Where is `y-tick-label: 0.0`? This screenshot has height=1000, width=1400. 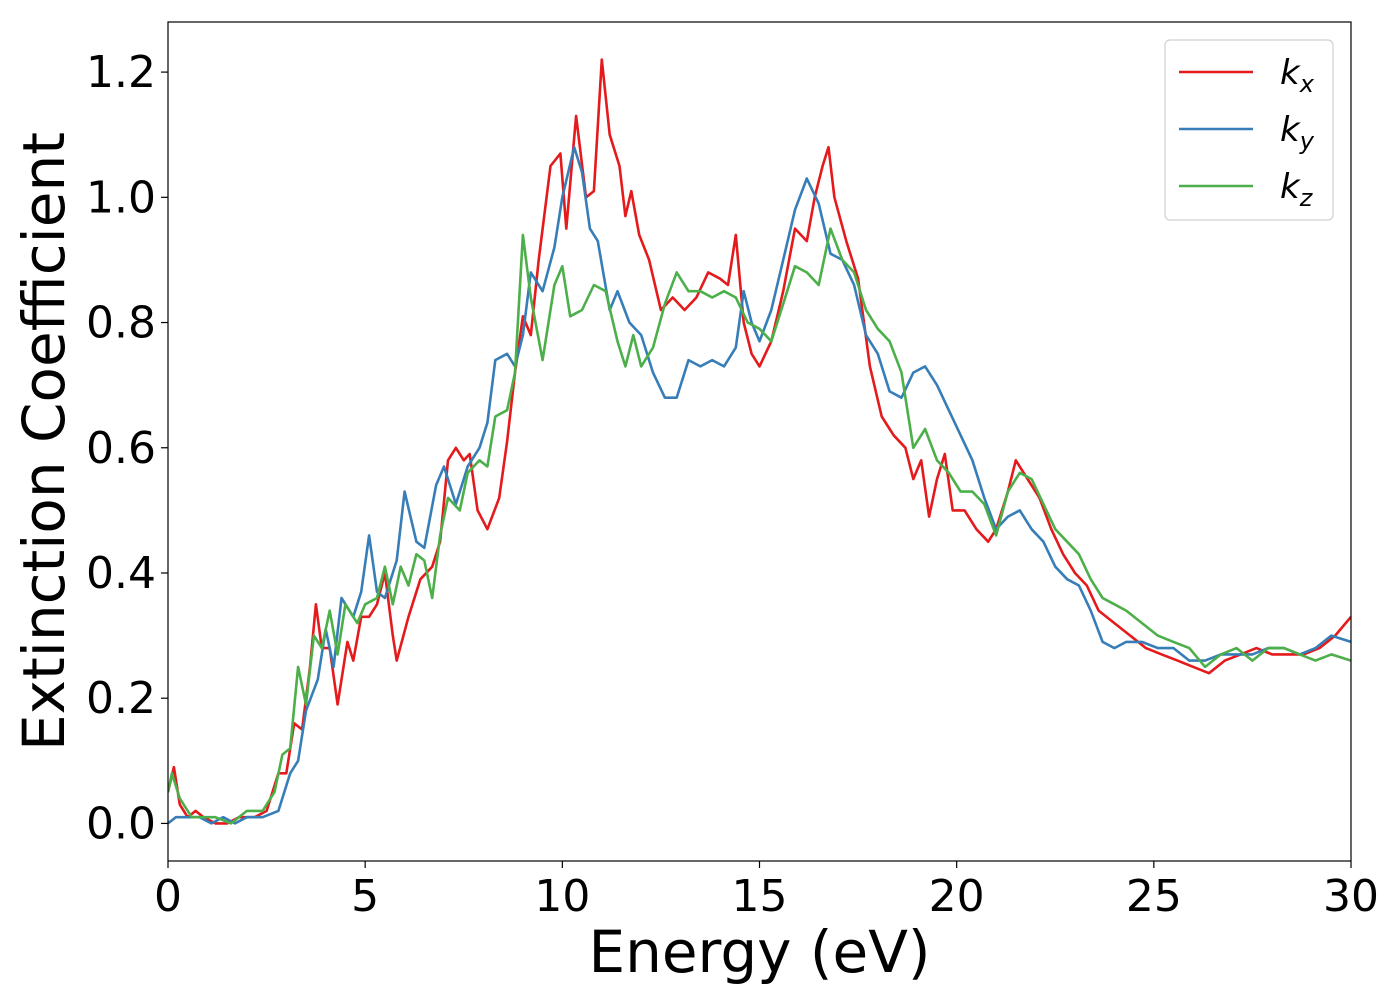 y-tick-label: 0.0 is located at coordinates (121, 823).